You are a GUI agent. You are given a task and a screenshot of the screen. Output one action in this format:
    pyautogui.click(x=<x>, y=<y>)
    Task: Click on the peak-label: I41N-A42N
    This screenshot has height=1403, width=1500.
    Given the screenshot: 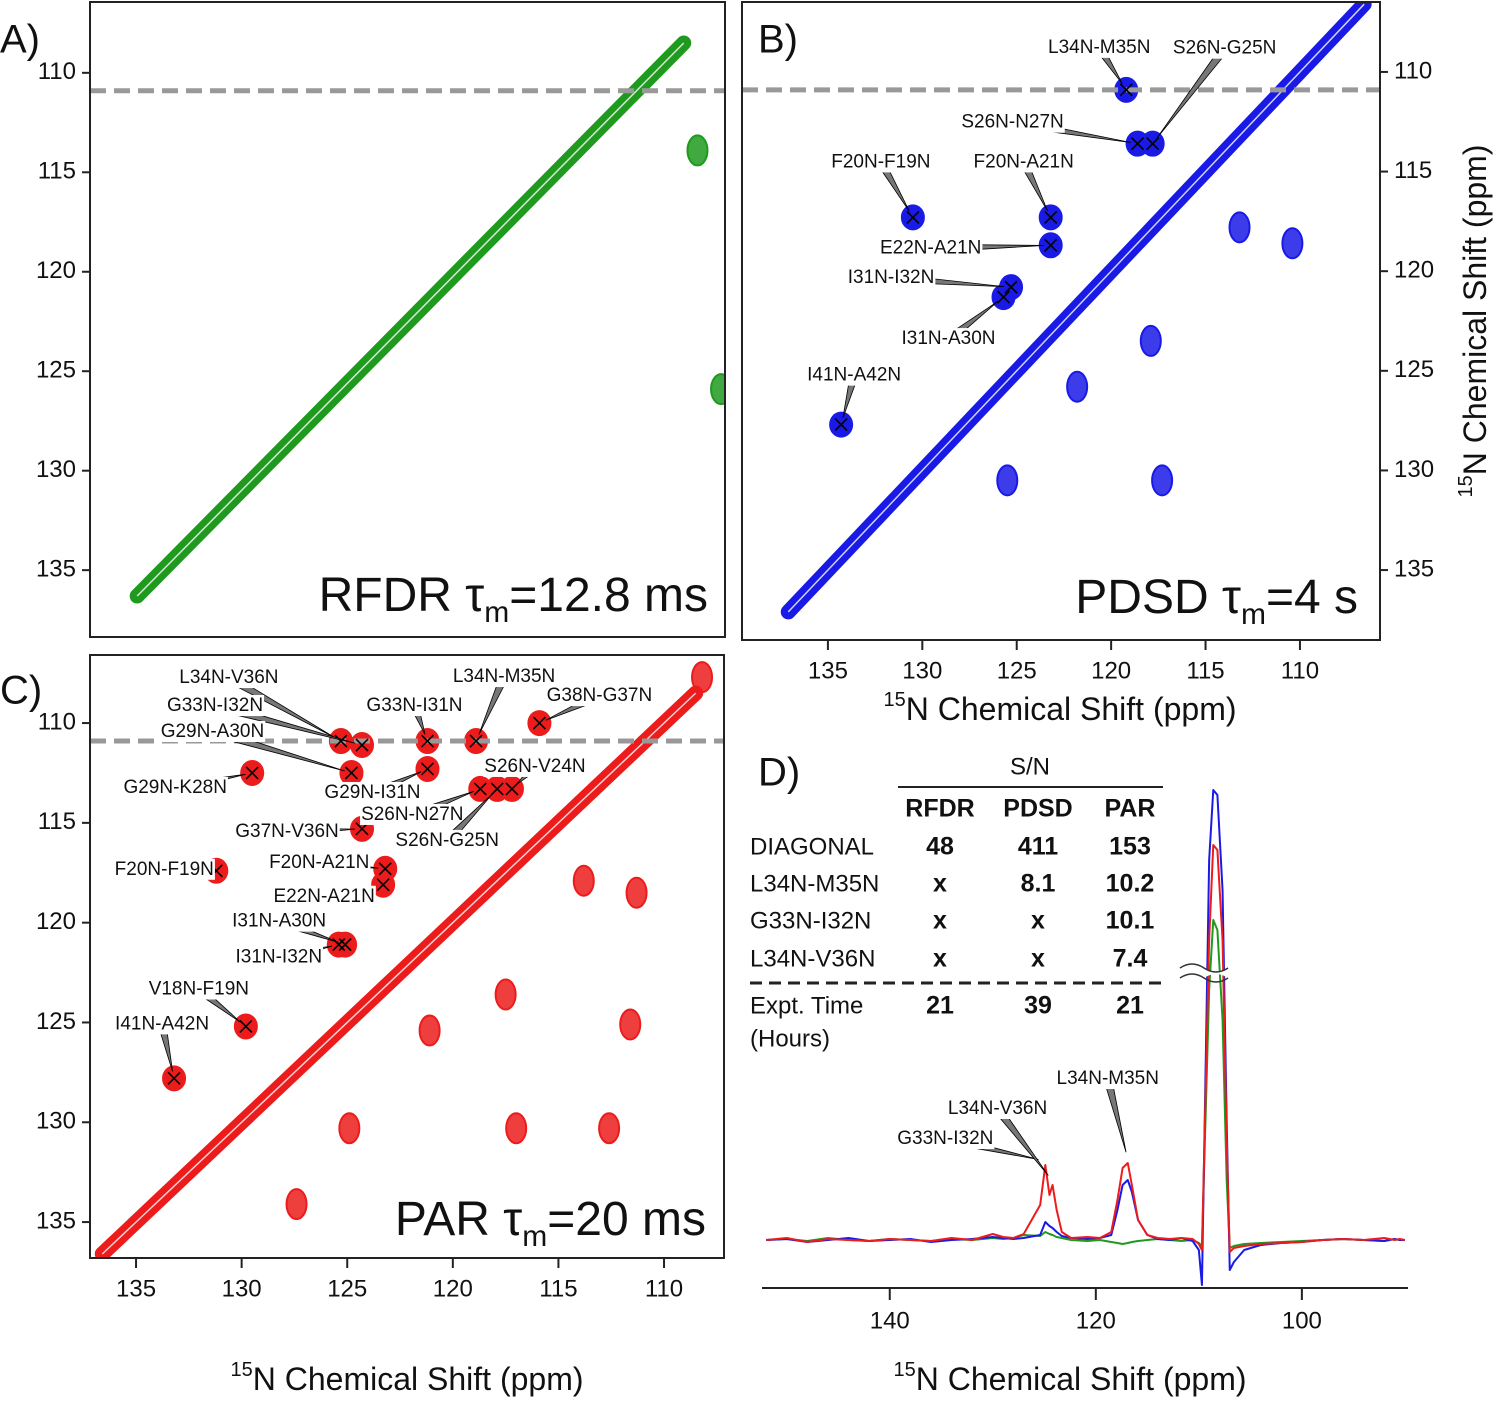 What is the action you would take?
    pyautogui.click(x=854, y=375)
    